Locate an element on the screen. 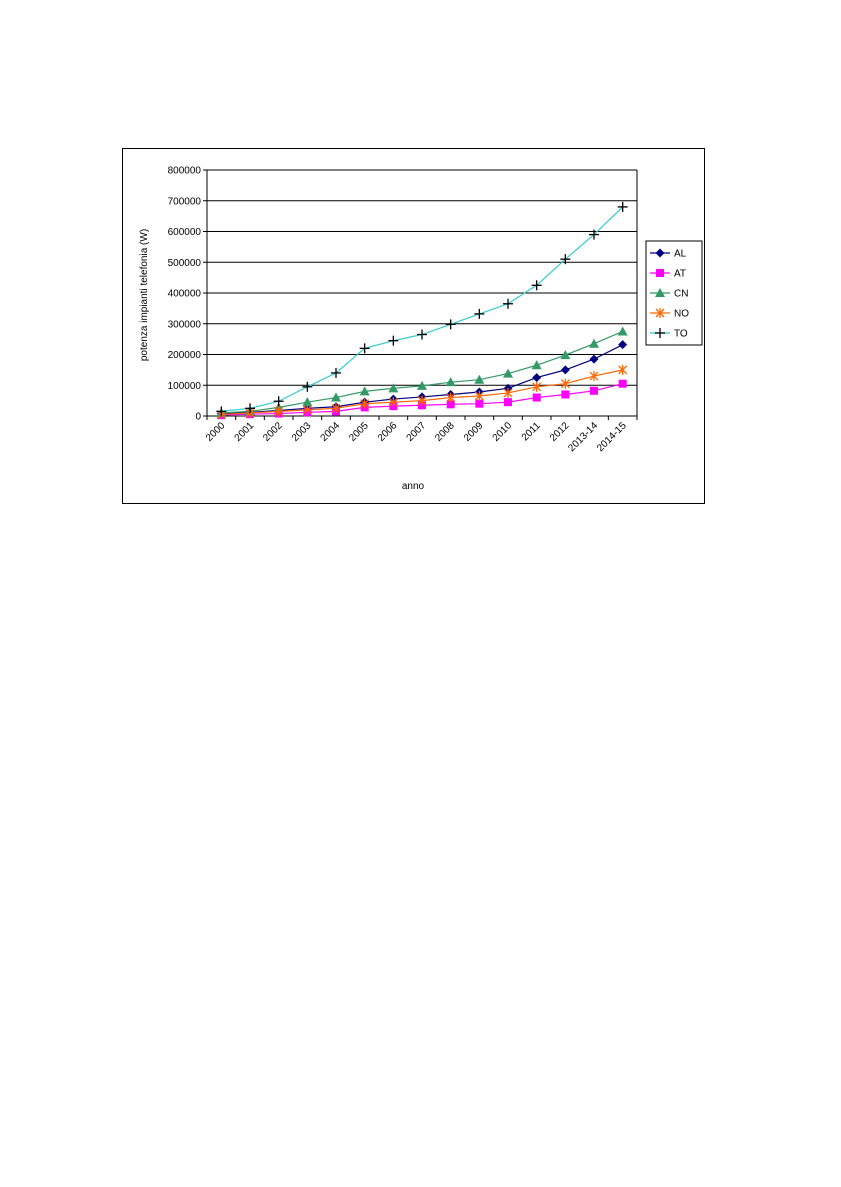 The height and width of the screenshot is (1187, 841). legend-label-at: AT is located at coordinates (680, 274).